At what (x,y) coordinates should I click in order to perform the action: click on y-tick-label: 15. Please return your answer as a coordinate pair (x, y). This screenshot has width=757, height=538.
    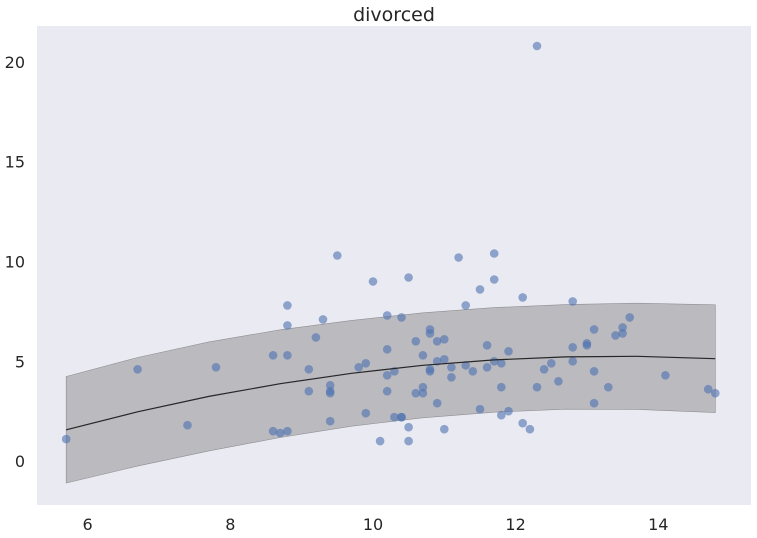
    Looking at the image, I should click on (15, 162).